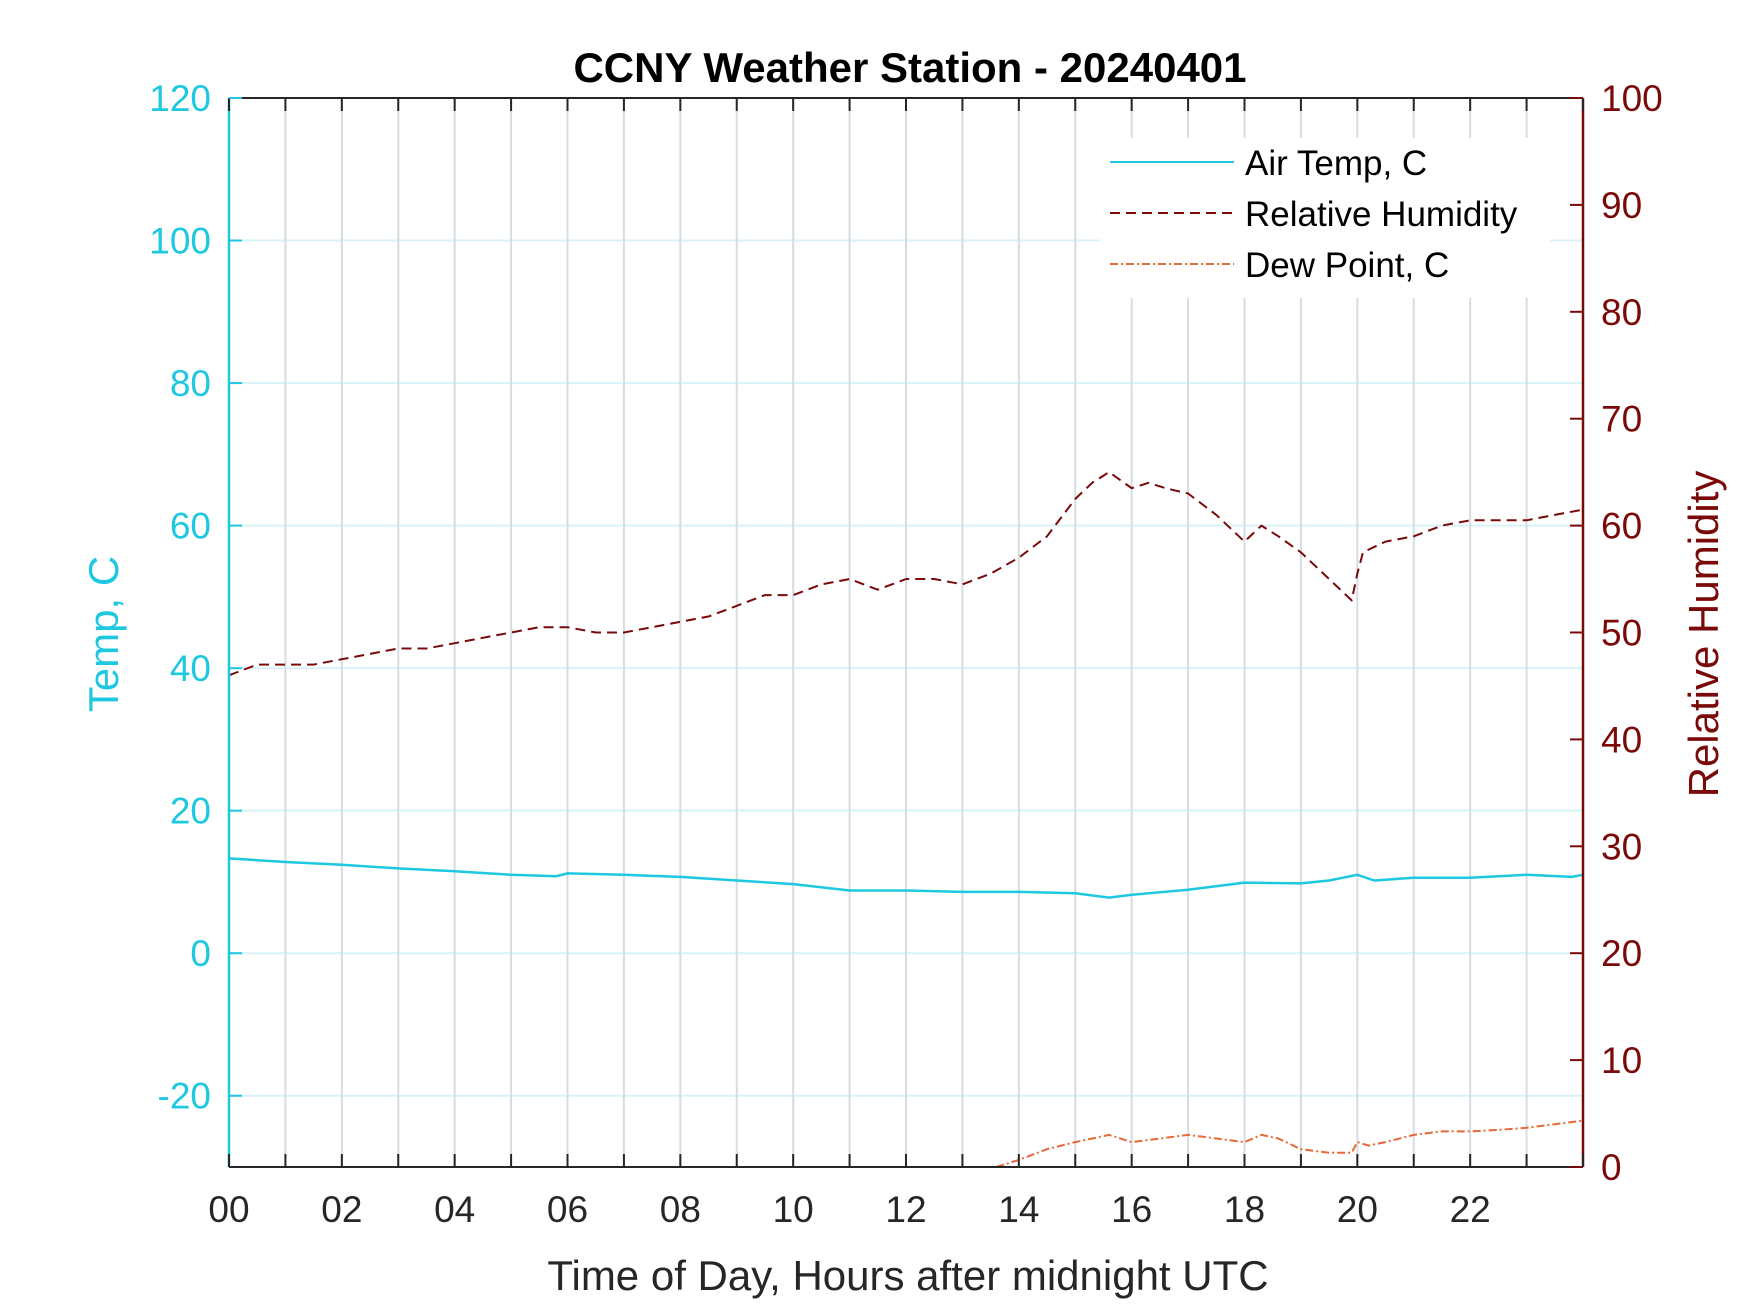 This screenshot has height=1313, width=1750. What do you see at coordinates (1621, 205) in the screenshot?
I see `y-right-tick-label: 90` at bounding box center [1621, 205].